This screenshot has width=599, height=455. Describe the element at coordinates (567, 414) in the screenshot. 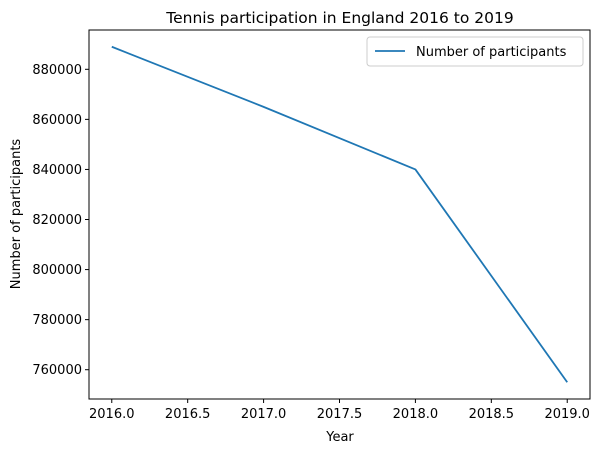

I see `x-tick-label: 2019.0` at that location.